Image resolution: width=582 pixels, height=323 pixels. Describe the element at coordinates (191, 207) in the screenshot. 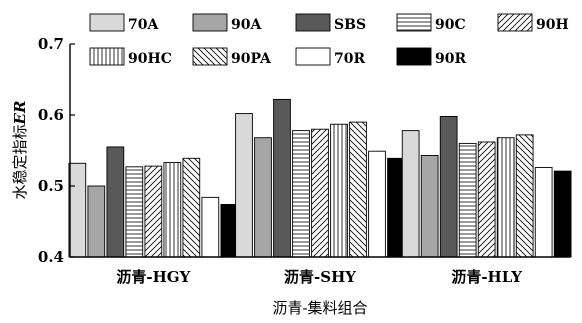

I see `bar-90pa-hgy` at that location.